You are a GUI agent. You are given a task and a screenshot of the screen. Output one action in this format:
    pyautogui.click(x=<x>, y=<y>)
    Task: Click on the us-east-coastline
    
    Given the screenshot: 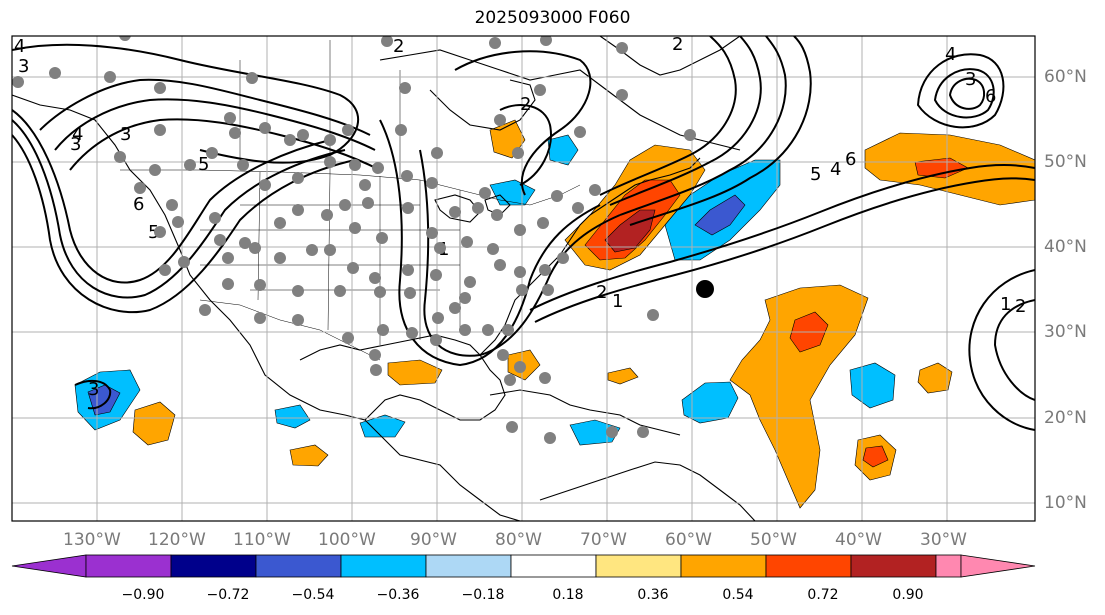 What is the action you would take?
    pyautogui.click(x=590, y=256)
    